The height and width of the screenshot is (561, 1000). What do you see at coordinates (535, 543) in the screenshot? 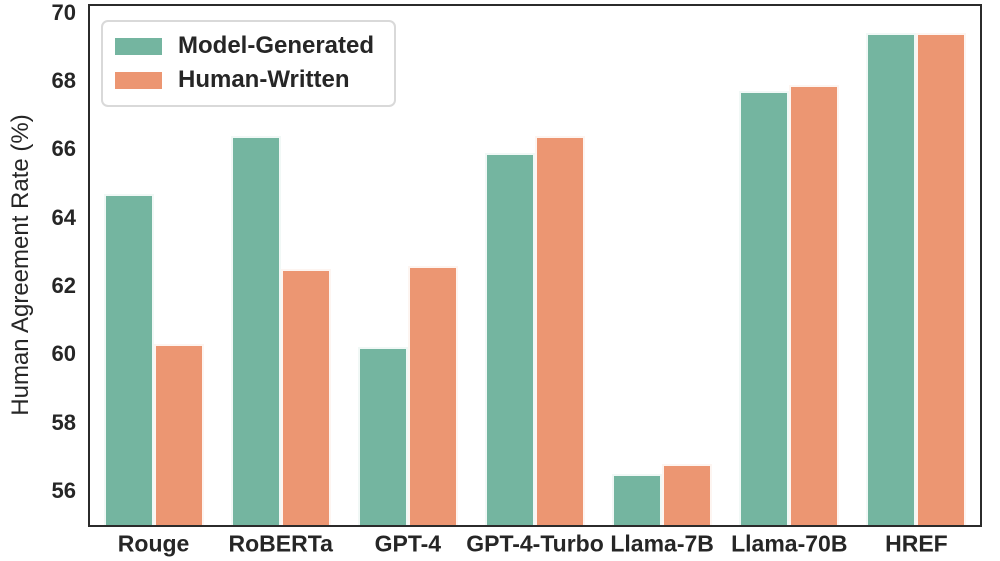
I see `x-tick-label-gpt-4-turbo: GPT-4-Turbo` at bounding box center [535, 543].